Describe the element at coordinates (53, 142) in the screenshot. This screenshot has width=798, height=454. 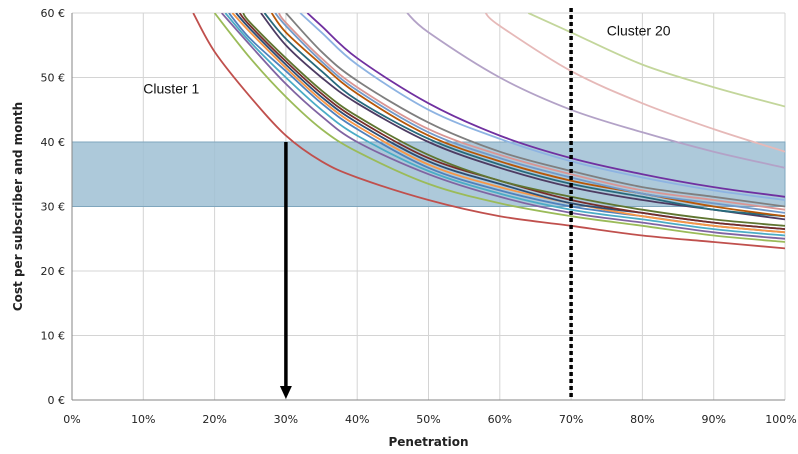
I see `y-tick-label: 40 €` at that location.